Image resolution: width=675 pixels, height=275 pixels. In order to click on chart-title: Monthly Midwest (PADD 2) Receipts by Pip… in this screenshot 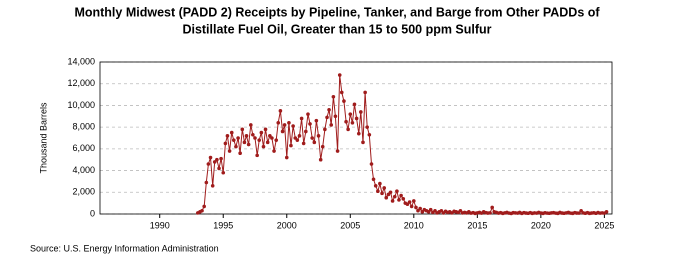, I will do `click(337, 12)`.